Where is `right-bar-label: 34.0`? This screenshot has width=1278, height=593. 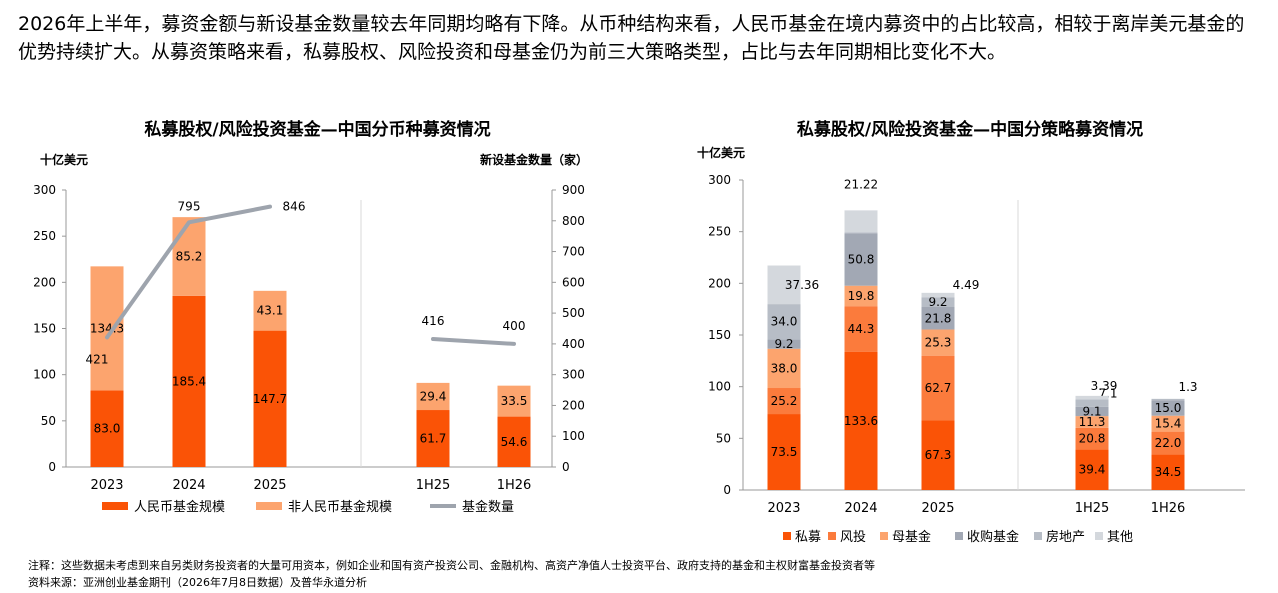 right-bar-label: 34.0 is located at coordinates (784, 322).